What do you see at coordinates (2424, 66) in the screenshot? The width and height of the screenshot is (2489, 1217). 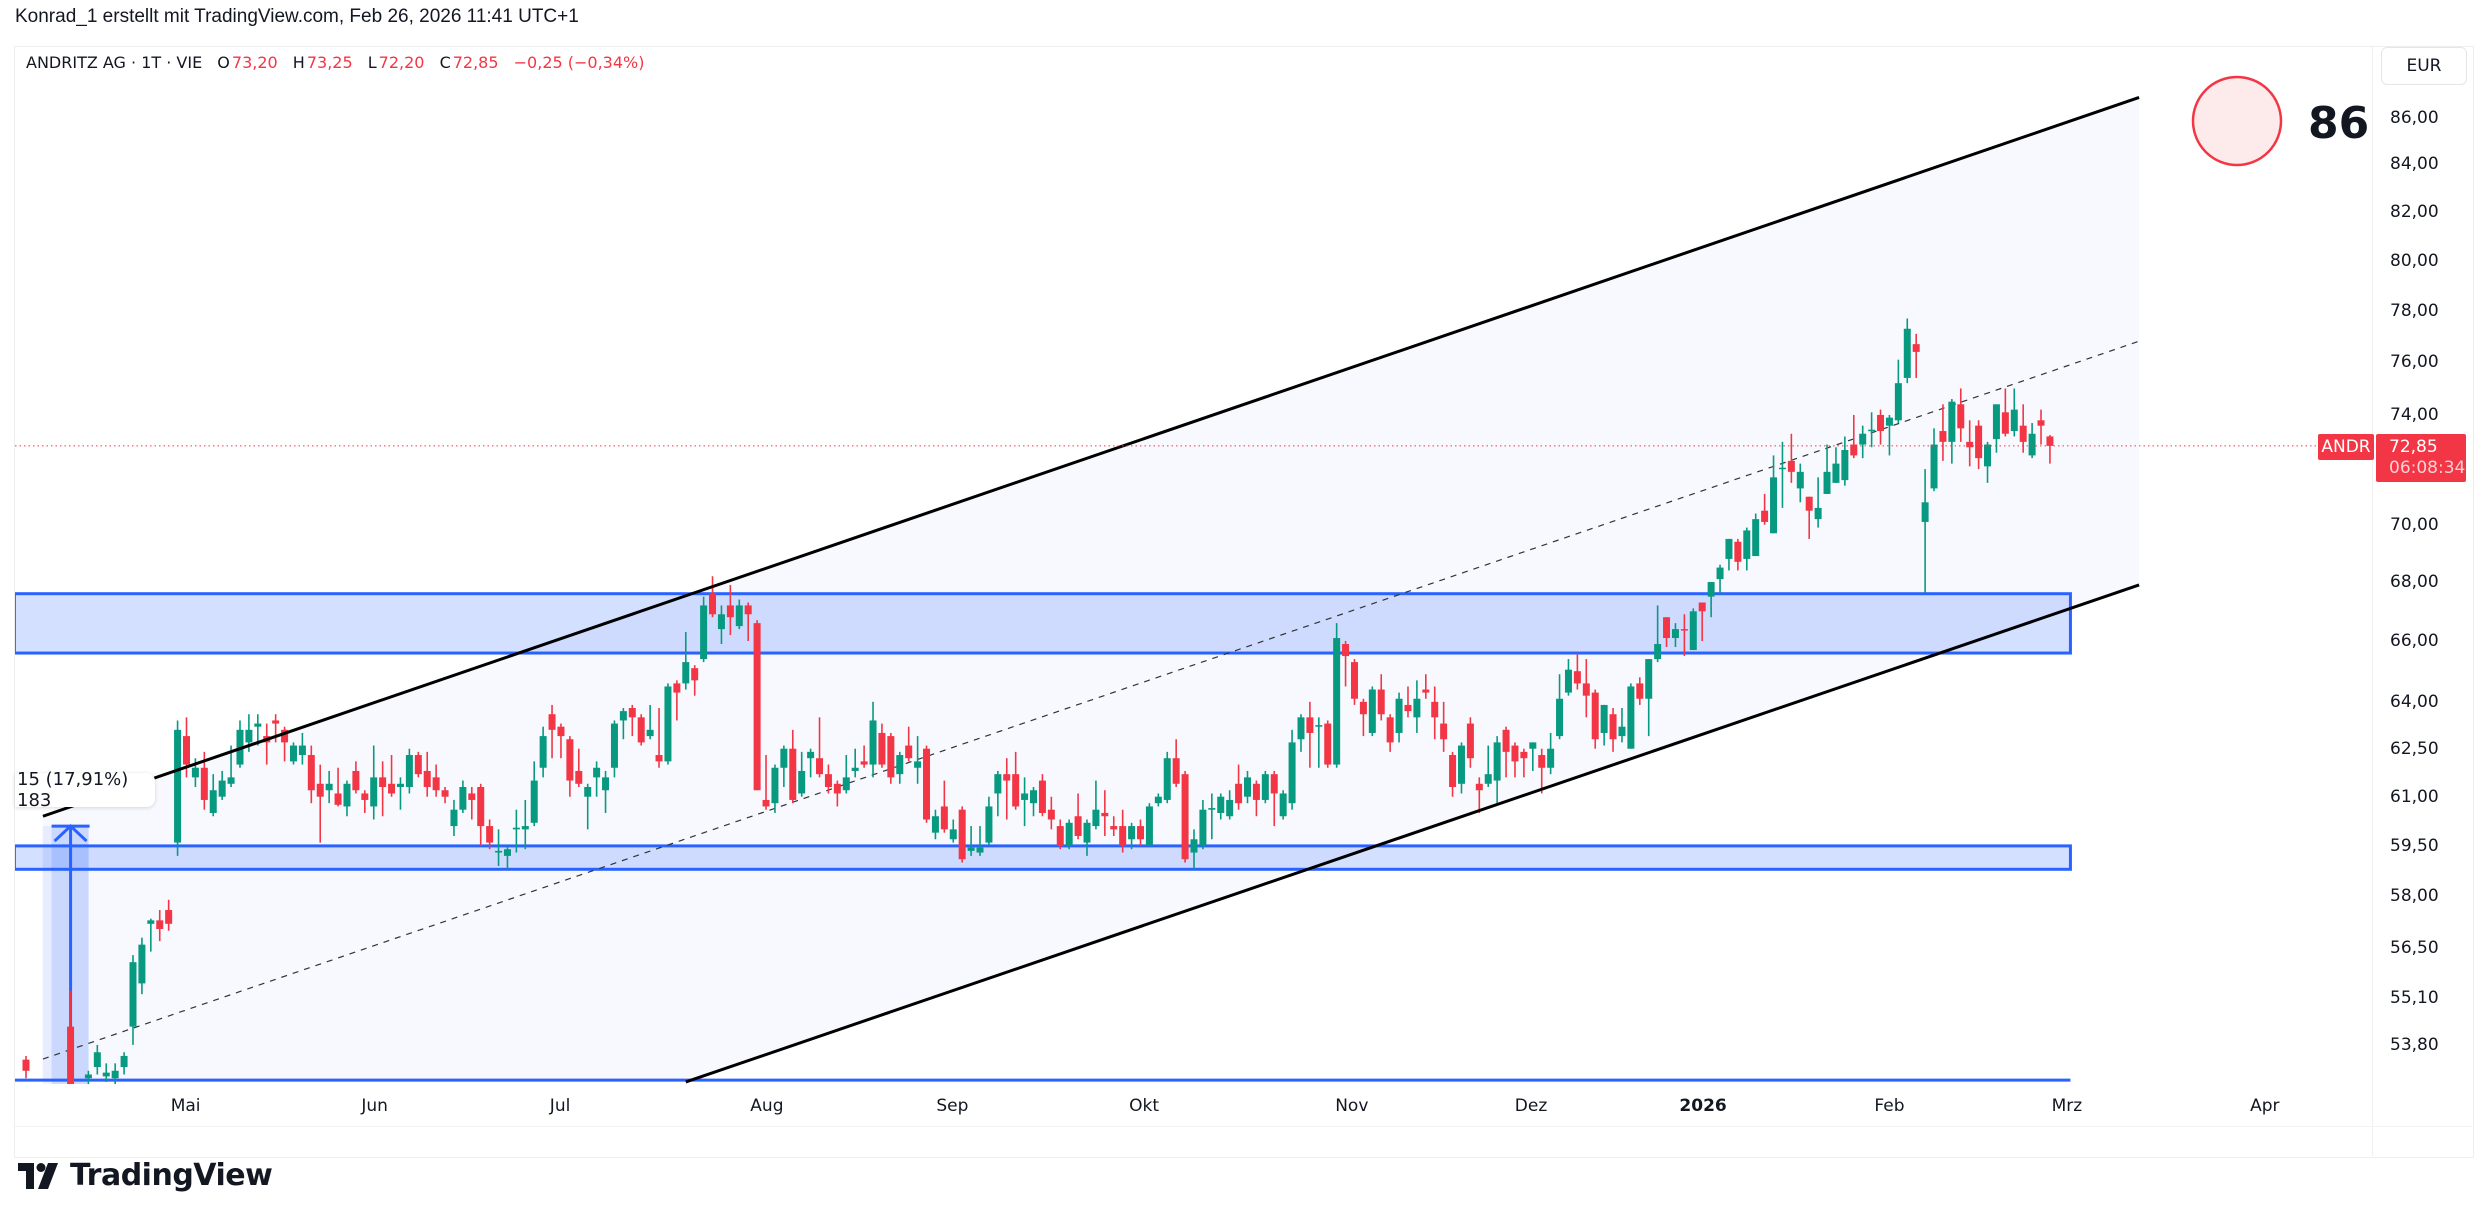 I see `currency-button: EUR` at bounding box center [2424, 66].